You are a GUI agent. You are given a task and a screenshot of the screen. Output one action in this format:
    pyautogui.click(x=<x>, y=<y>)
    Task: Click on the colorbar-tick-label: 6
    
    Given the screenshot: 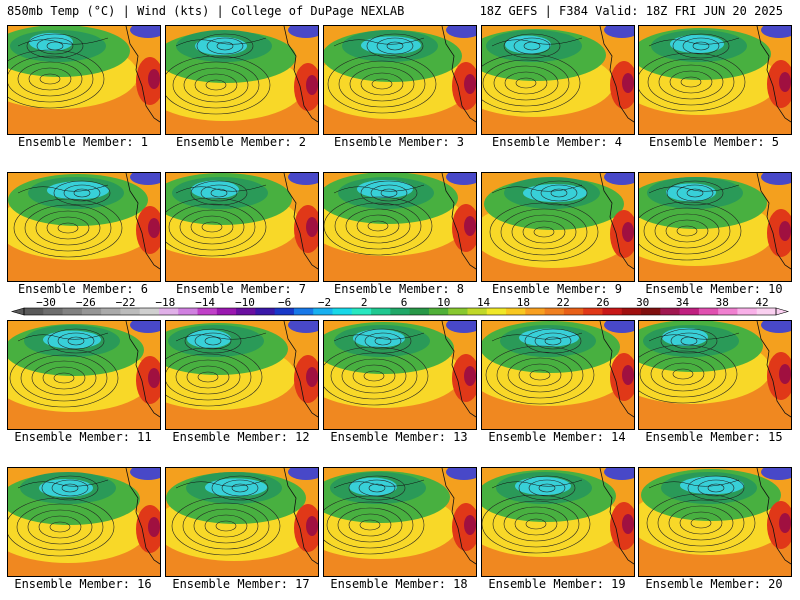 What is the action you would take?
    pyautogui.click(x=404, y=303)
    